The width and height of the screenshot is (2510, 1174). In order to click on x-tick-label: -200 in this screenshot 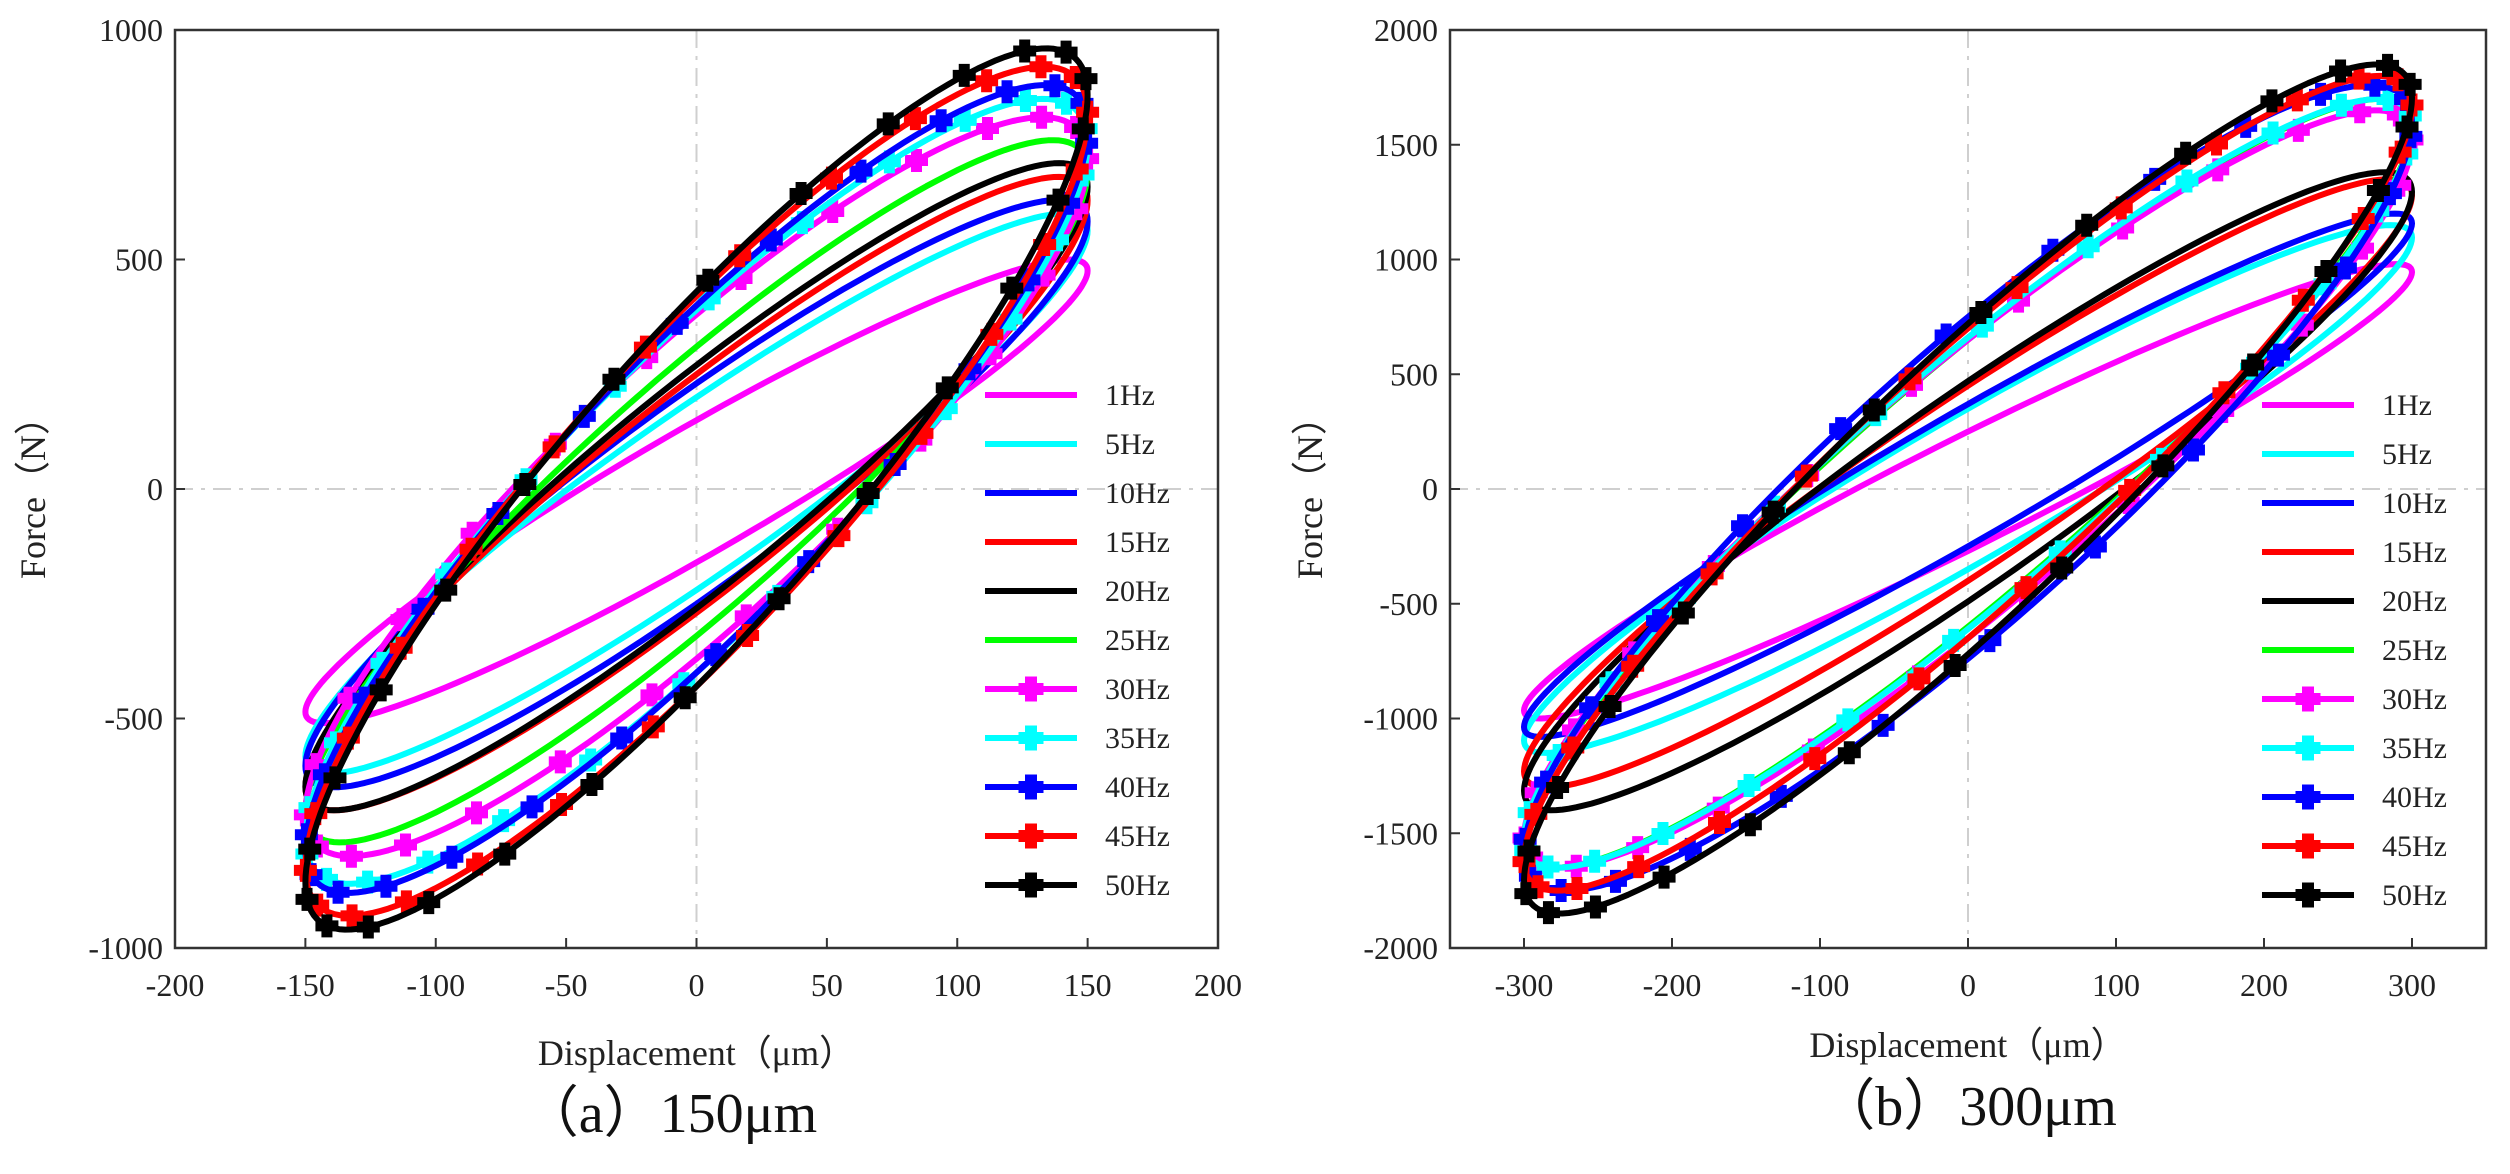, I will do `click(175, 985)`.